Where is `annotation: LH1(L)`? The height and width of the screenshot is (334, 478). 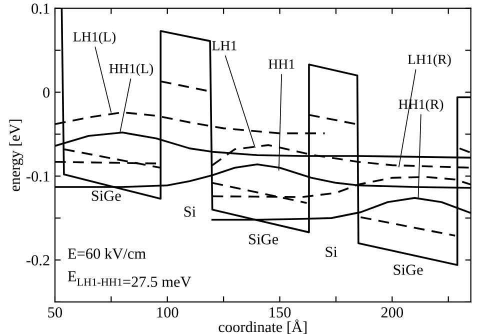
annotation: LH1(L) is located at coordinates (94, 38).